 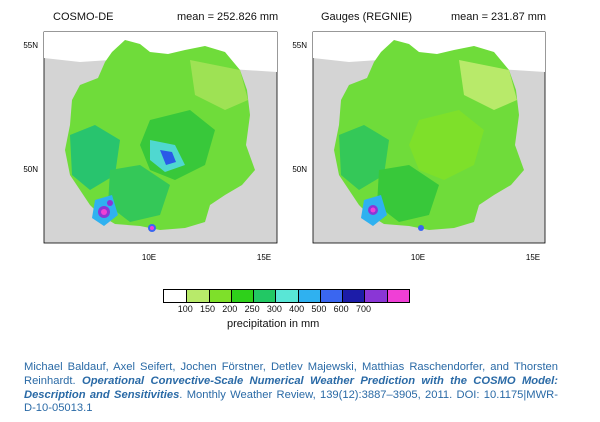 I want to click on colorbar-tick-label: 200, so click(x=230, y=309).